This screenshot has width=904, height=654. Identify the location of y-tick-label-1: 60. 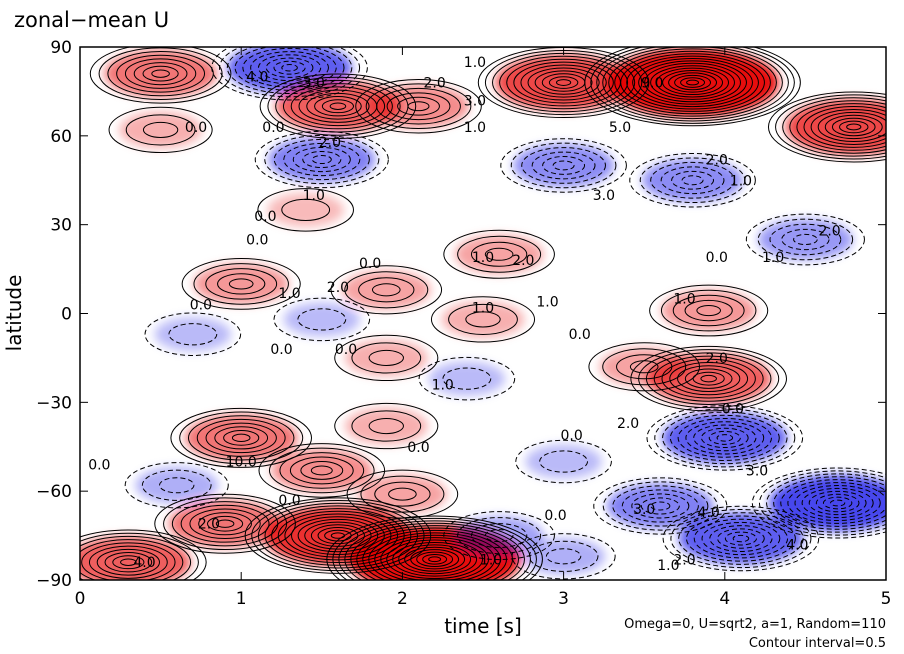
(61, 137).